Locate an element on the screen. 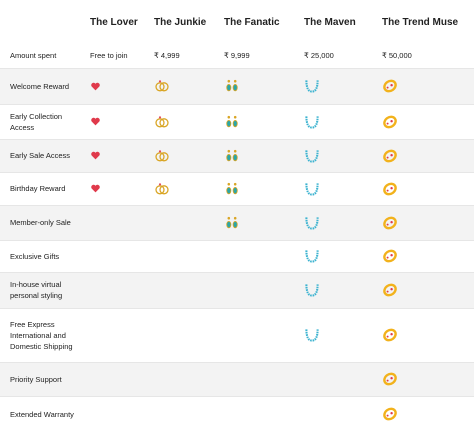  benefit-row: In-house virtual personal styling is located at coordinates (237, 289).